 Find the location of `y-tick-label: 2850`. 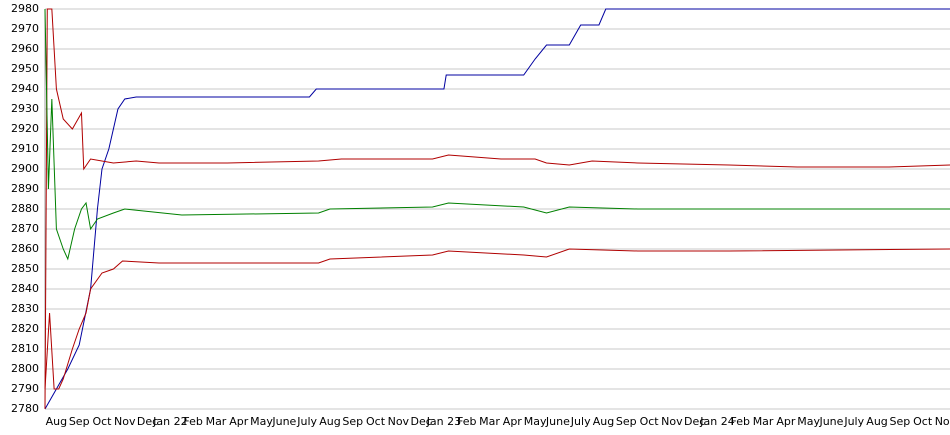

y-tick-label: 2850 is located at coordinates (25, 268).